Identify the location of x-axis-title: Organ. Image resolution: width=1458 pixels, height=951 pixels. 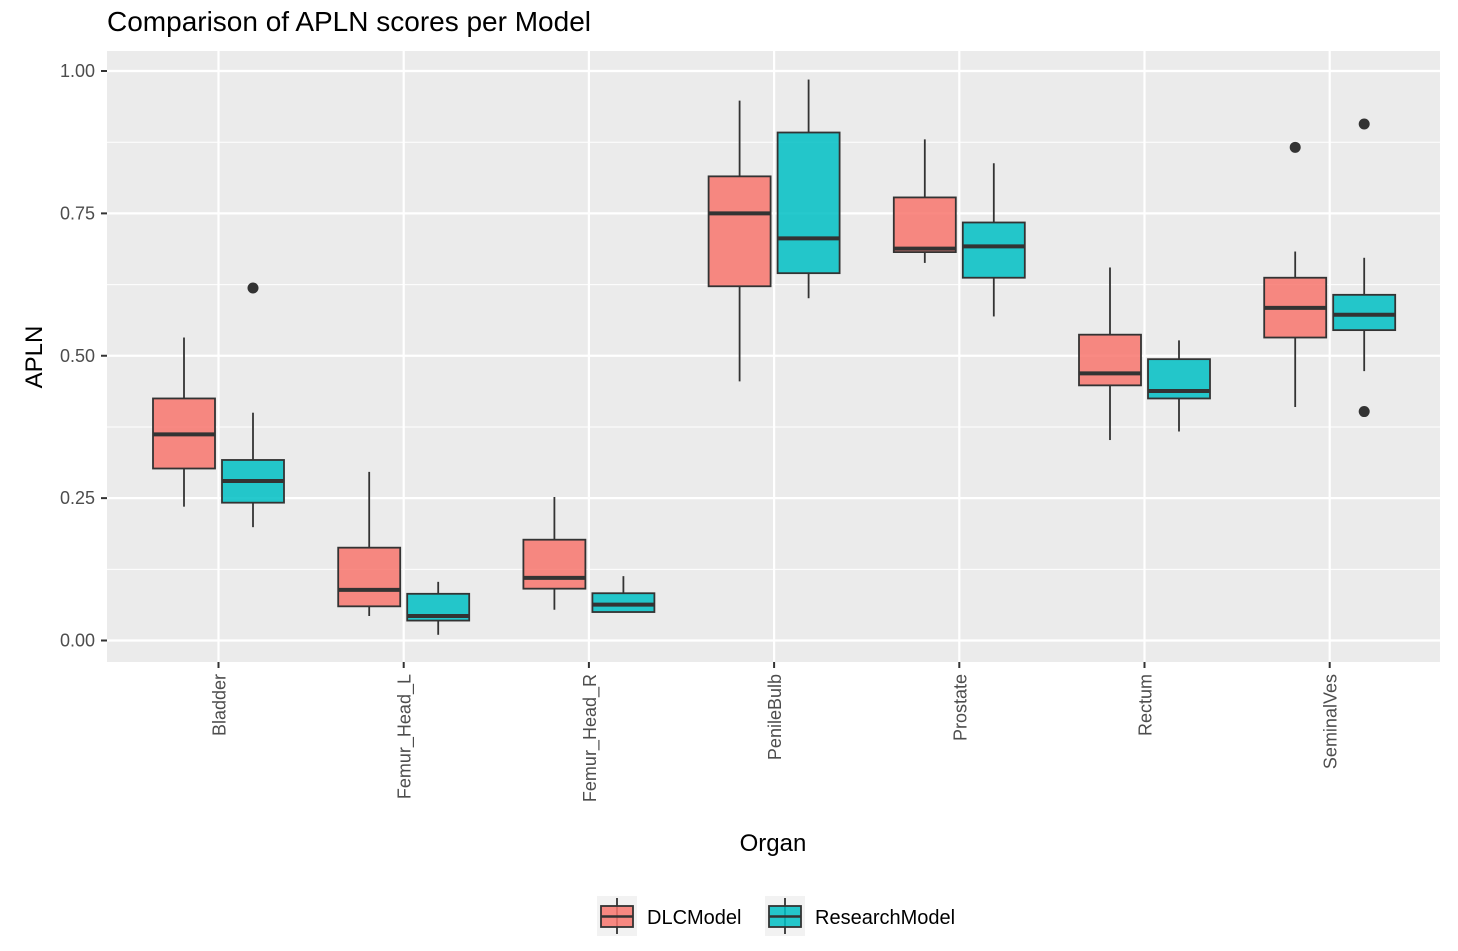
(773, 843).